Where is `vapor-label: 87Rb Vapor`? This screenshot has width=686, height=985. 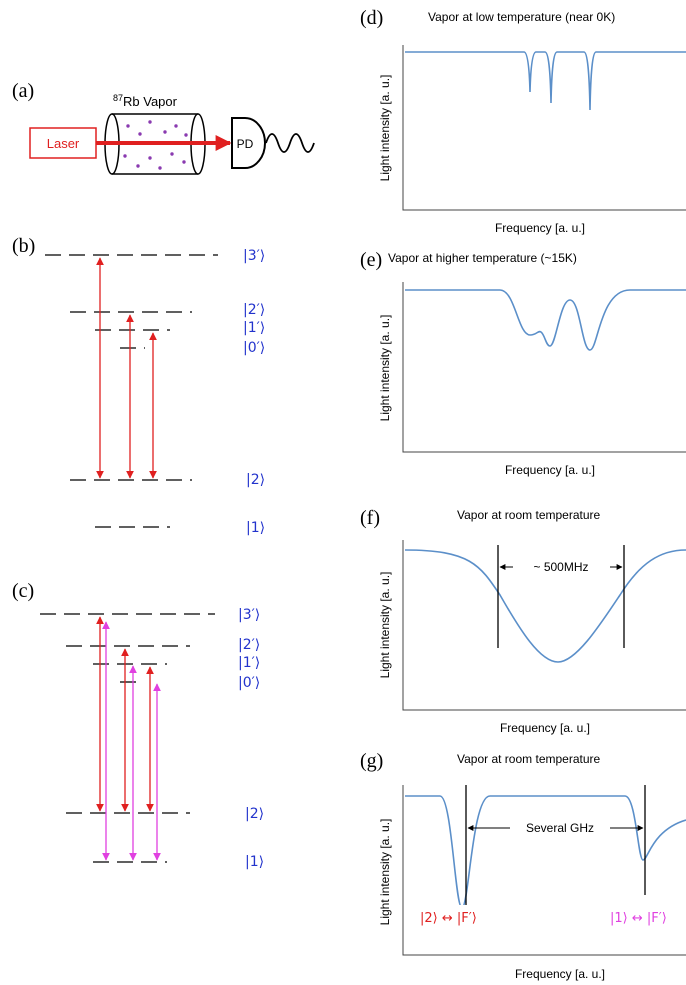
vapor-label: 87Rb Vapor is located at coordinates (145, 101).